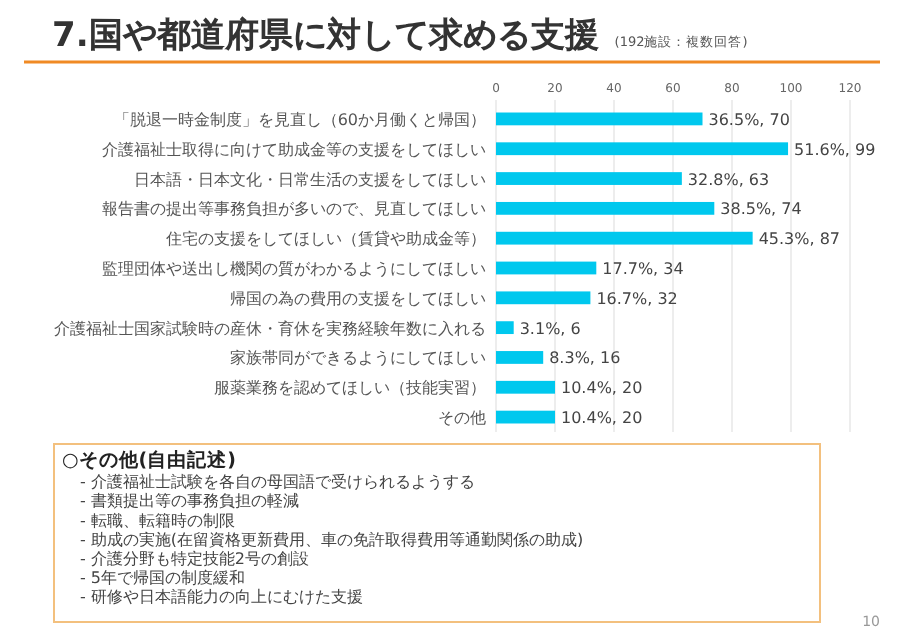  Describe the element at coordinates (462, 418) in the screenshot. I see `y-tick-label: その他` at that location.